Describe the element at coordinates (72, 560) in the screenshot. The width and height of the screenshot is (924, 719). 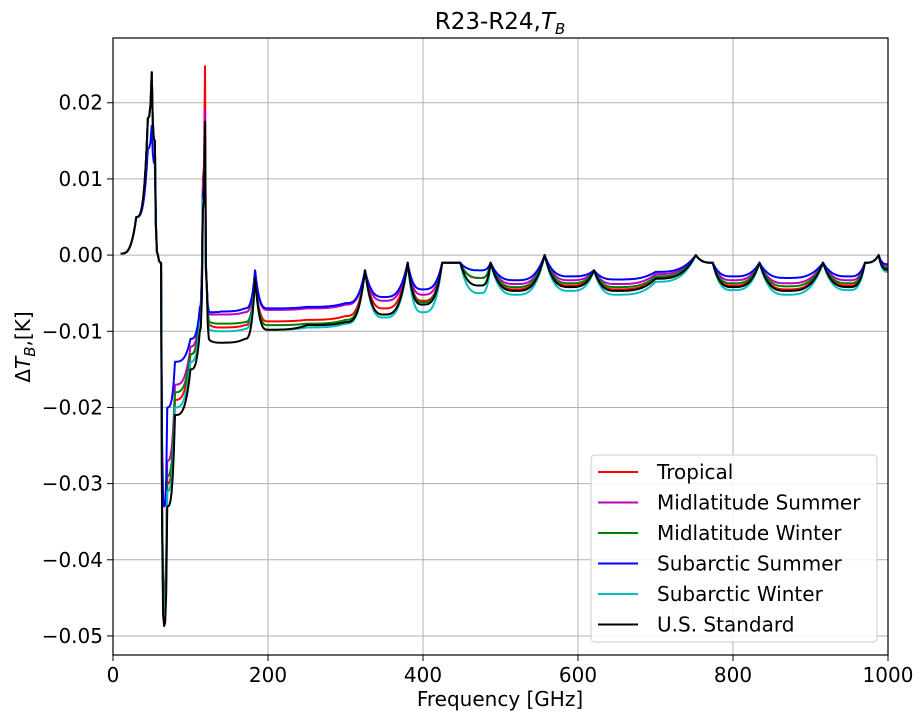
I see `y-tick-label: −0.04` at that location.